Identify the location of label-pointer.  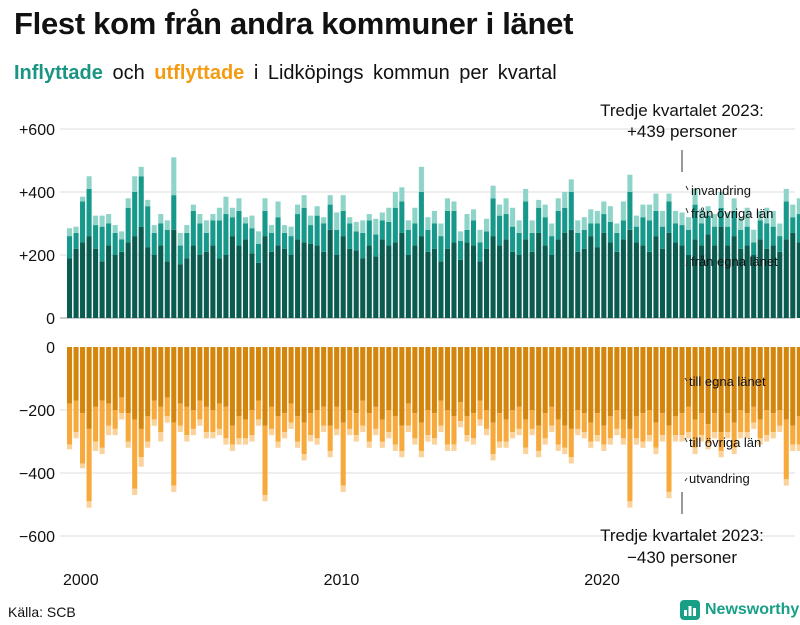
(687, 188).